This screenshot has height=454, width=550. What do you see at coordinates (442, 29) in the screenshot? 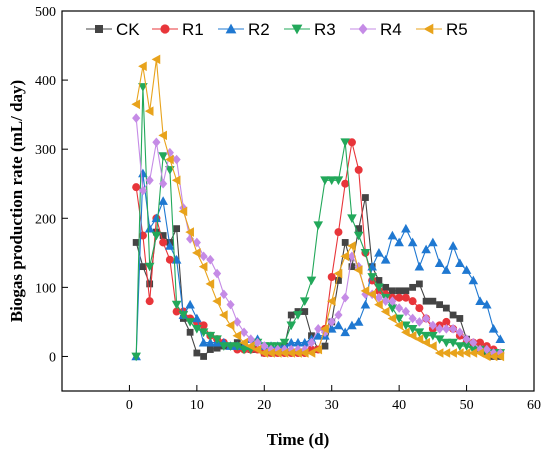
I see `legend-item-r5: R5` at bounding box center [442, 29].